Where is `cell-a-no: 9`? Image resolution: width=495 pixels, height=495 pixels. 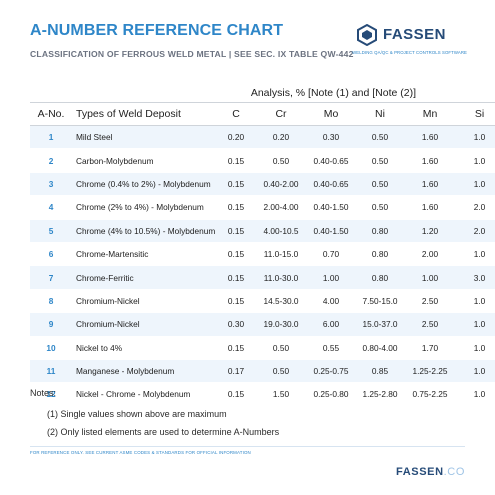 cell-a-no: 9 is located at coordinates (51, 324).